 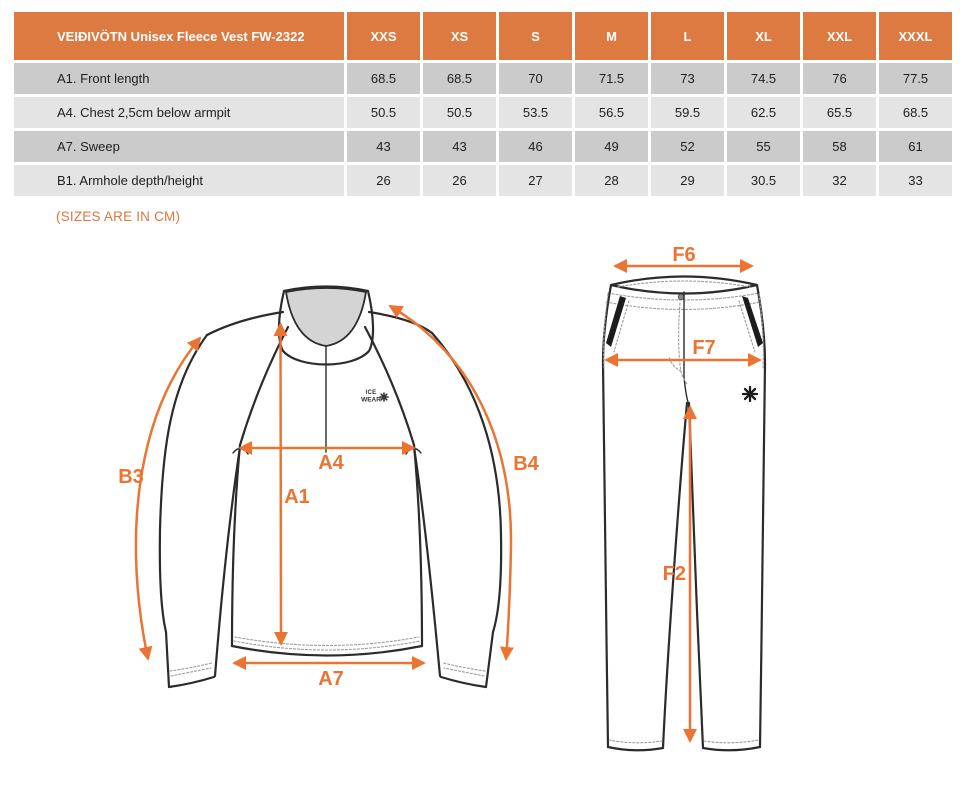 What do you see at coordinates (179, 180) in the screenshot?
I see `row-label-cell: B1. Armhole depth/height` at bounding box center [179, 180].